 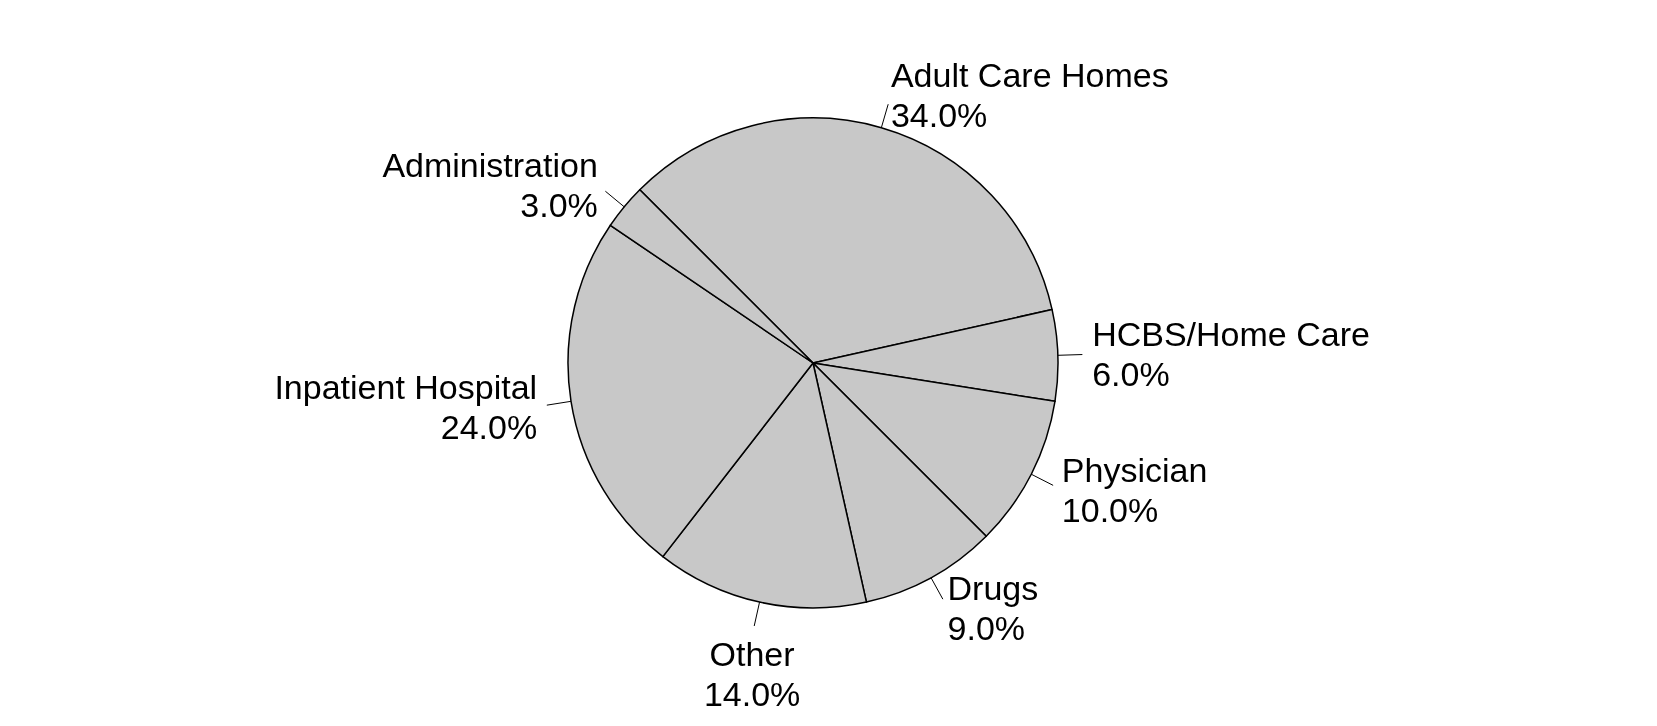 What do you see at coordinates (1110, 509) in the screenshot?
I see `data-label: 10.0%` at bounding box center [1110, 509].